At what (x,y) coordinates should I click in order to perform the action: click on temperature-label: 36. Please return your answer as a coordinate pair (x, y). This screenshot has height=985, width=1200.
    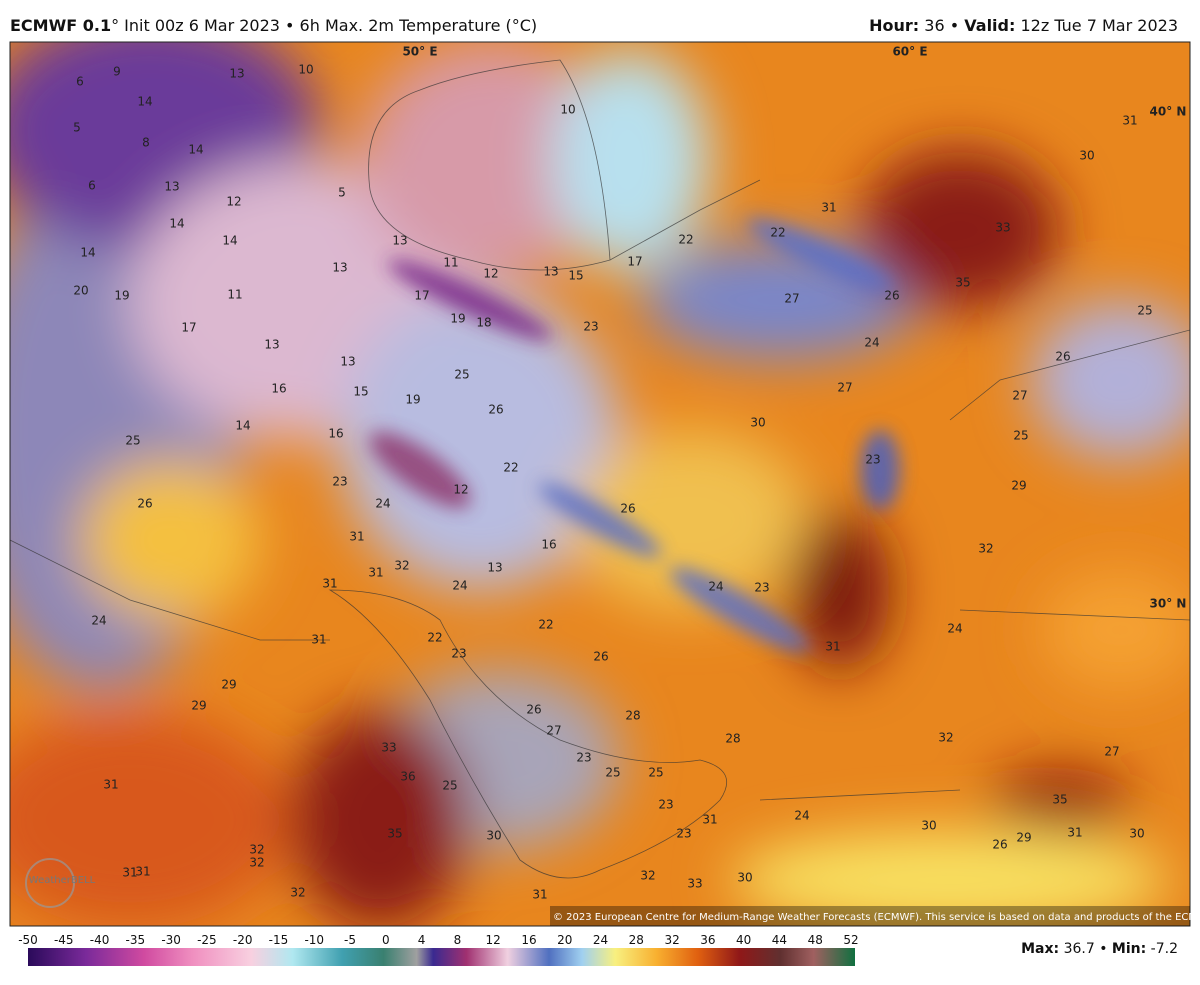
    Looking at the image, I should click on (407, 777).